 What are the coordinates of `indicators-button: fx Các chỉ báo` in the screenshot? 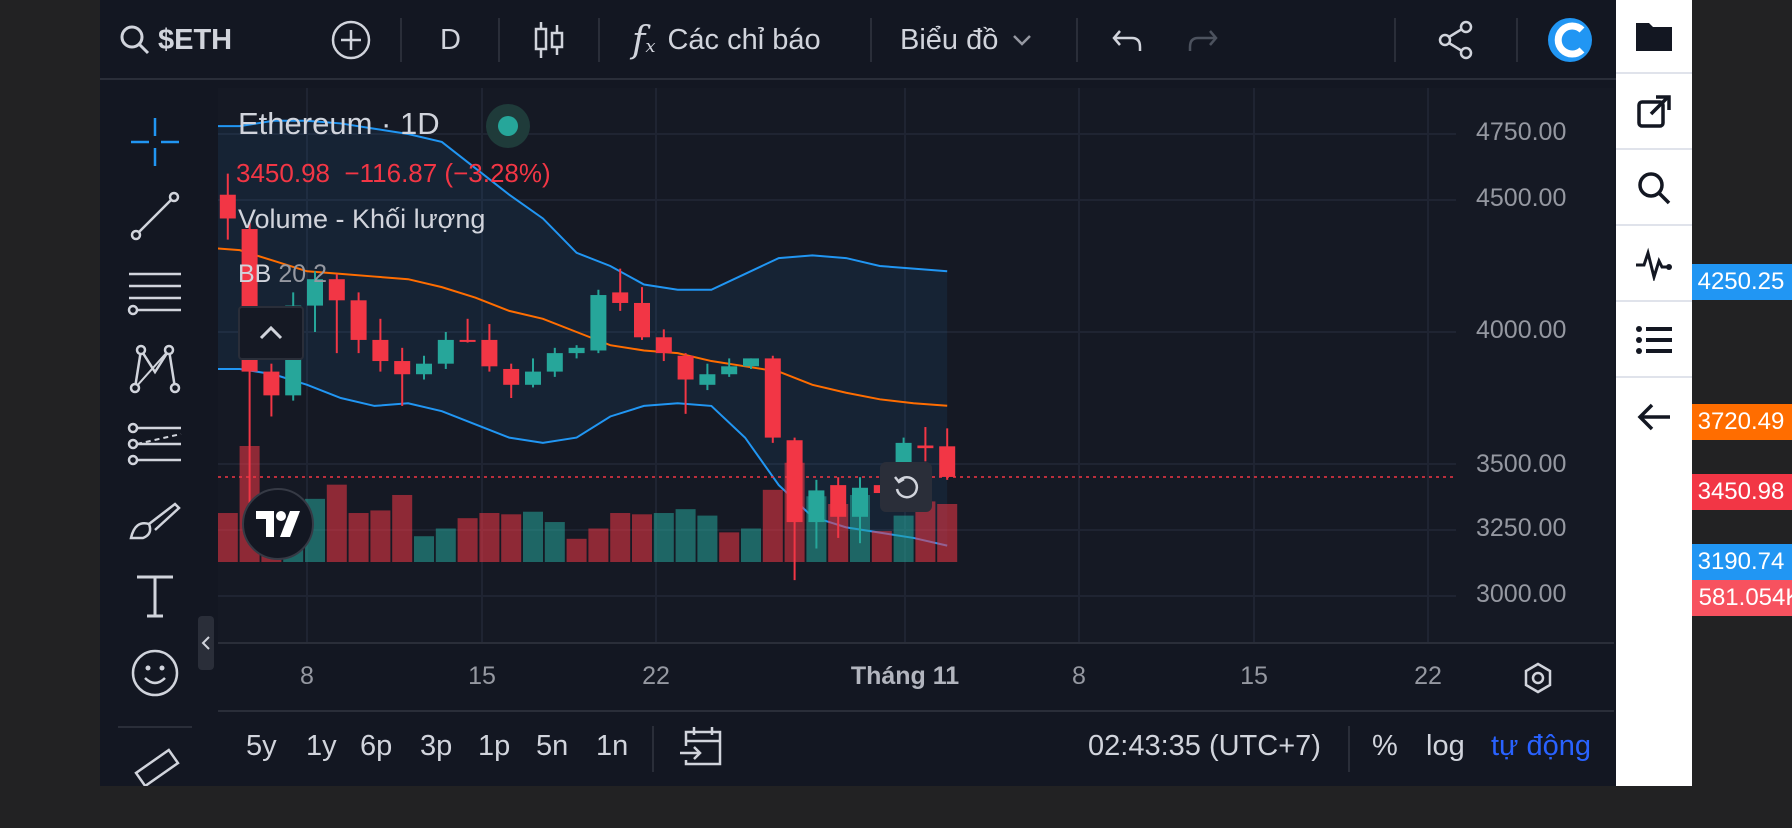 It's located at (726, 40).